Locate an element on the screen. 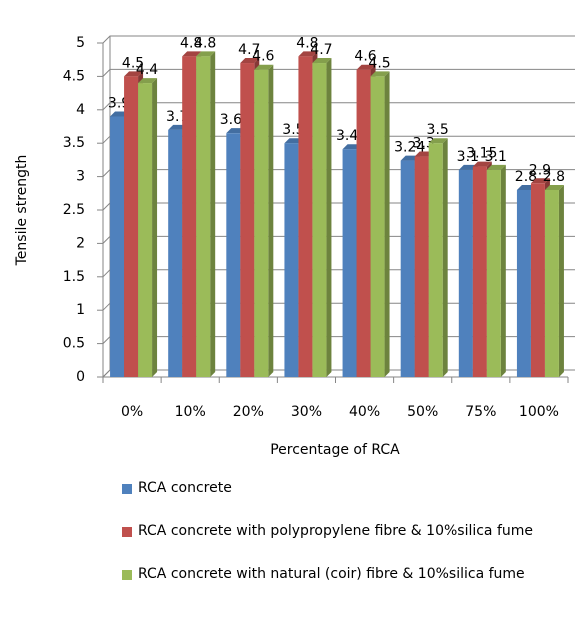 This screenshot has width=576, height=621. y-tick-label: 4.5 is located at coordinates (74, 76).